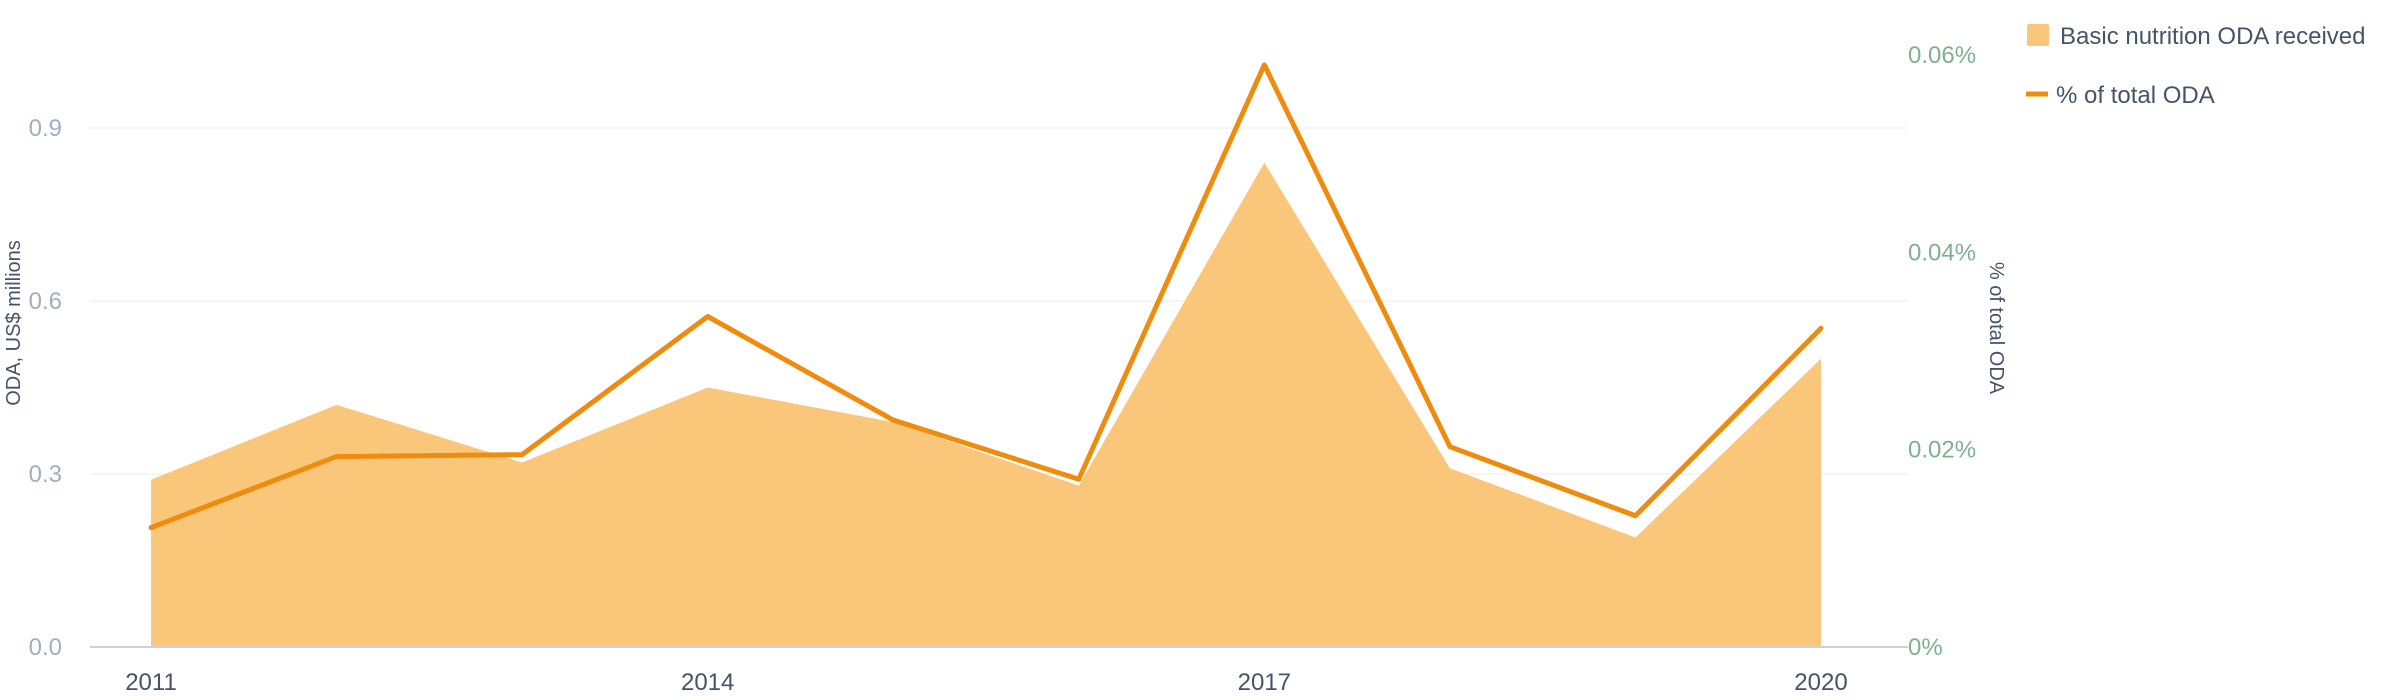 This screenshot has width=2400, height=700. What do you see at coordinates (707, 682) in the screenshot?
I see `x-tick-label: 2014` at bounding box center [707, 682].